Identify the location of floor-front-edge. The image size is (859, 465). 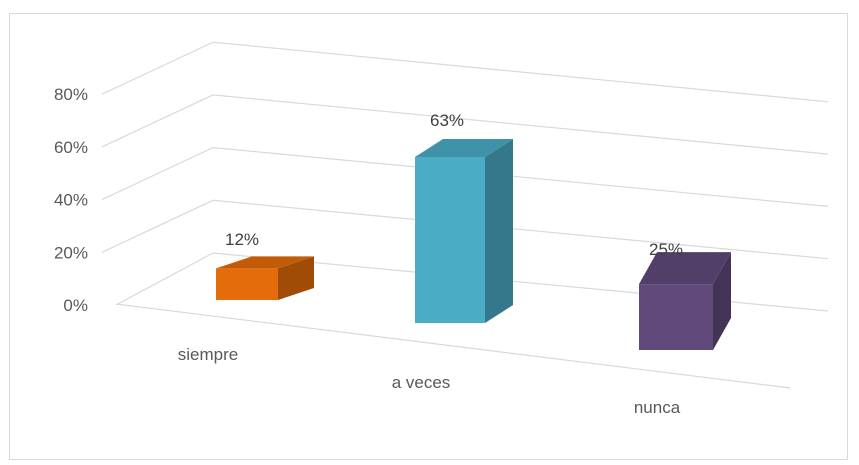
(453, 346).